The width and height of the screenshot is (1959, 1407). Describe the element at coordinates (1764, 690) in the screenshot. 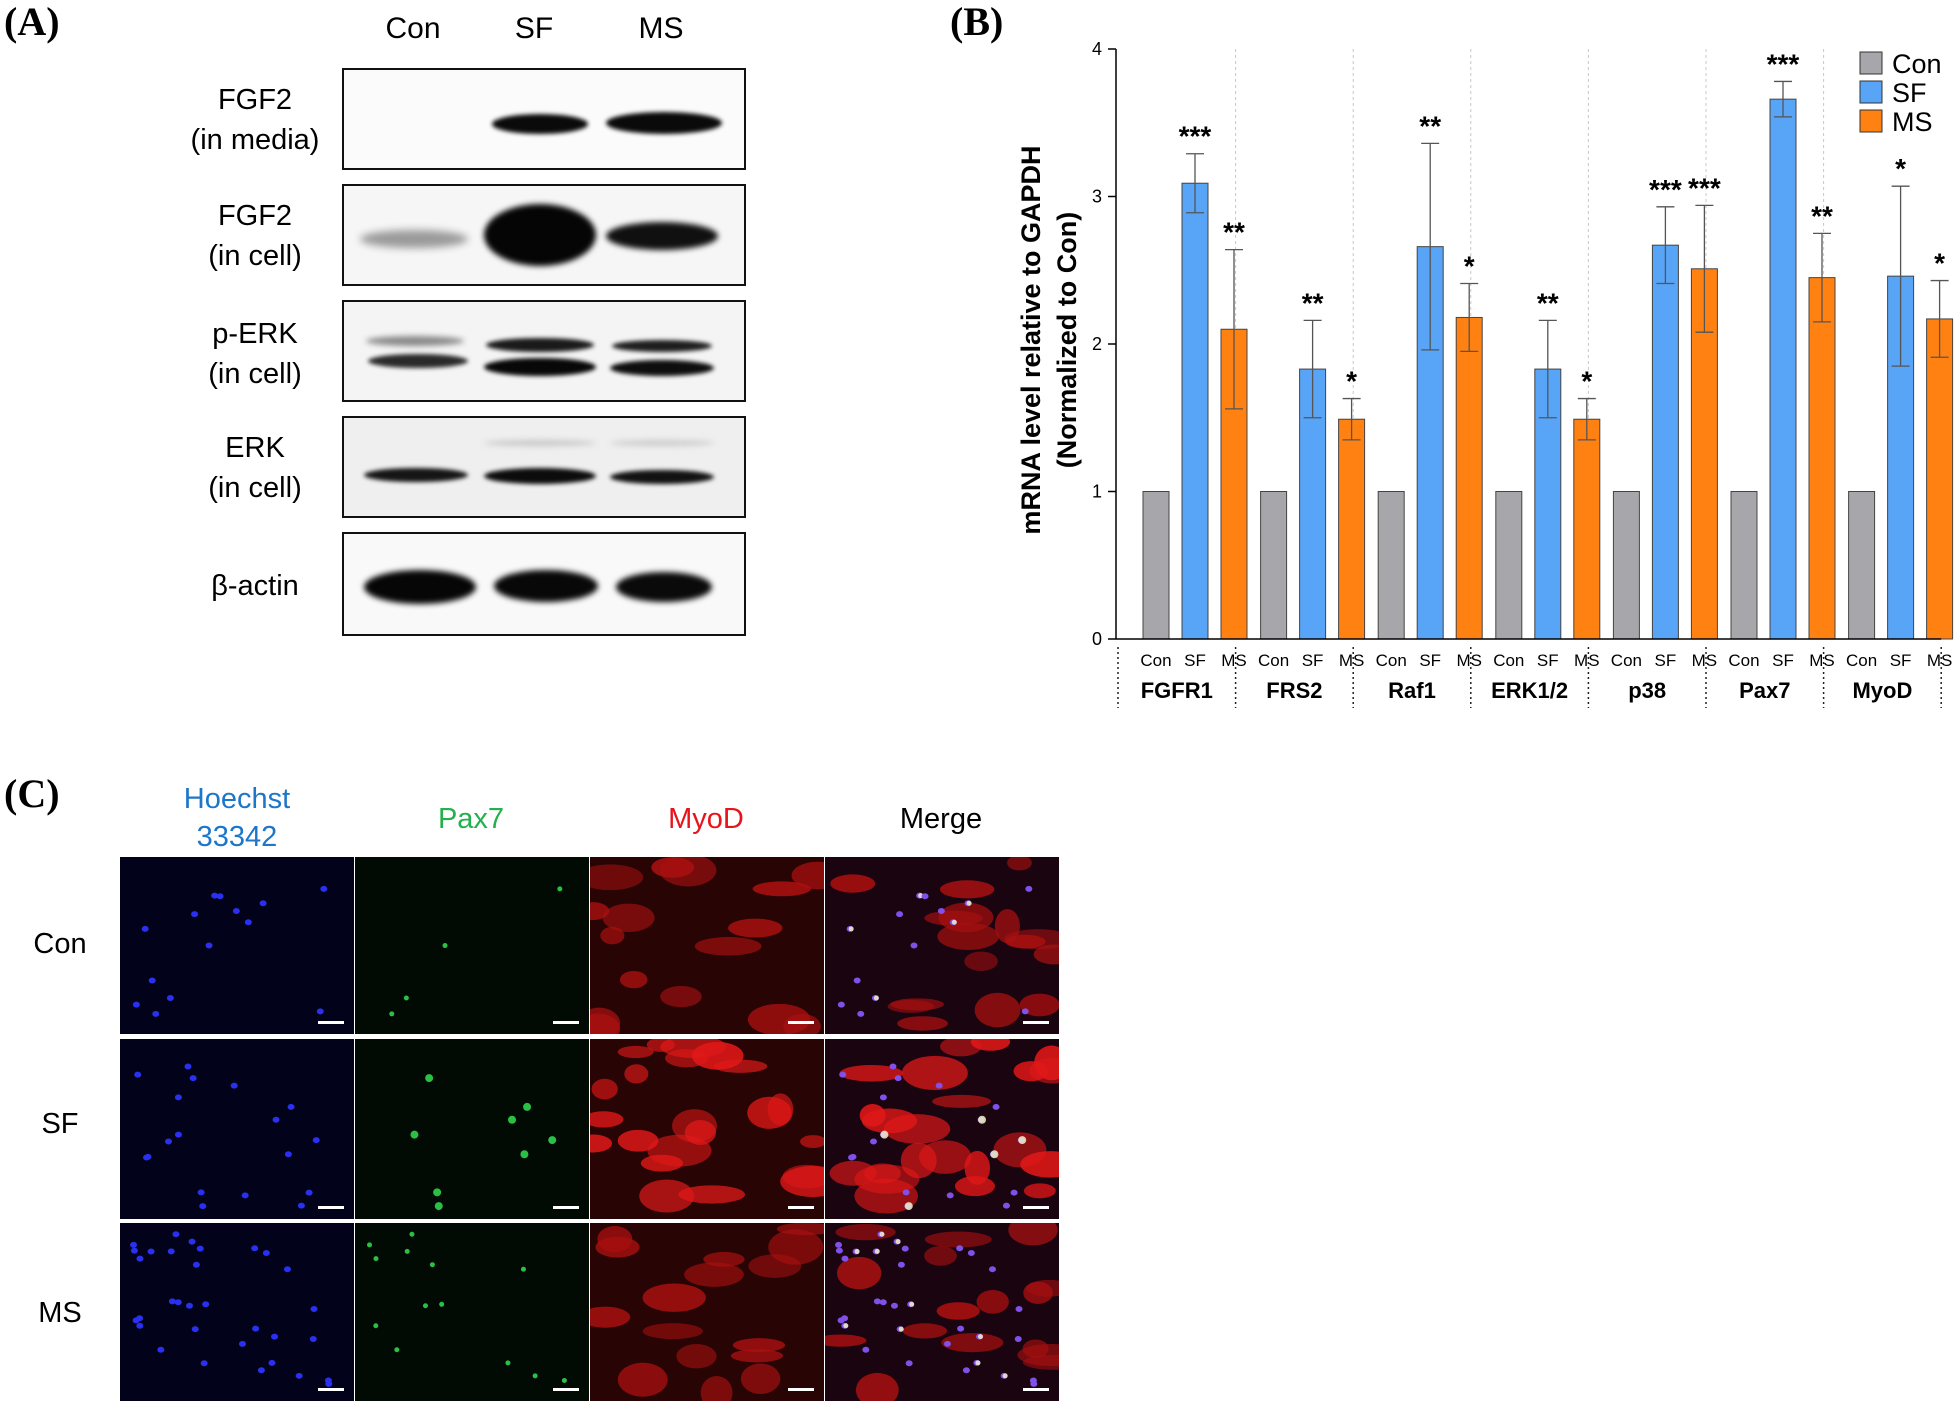

I see `x-group-label: Pax7` at that location.